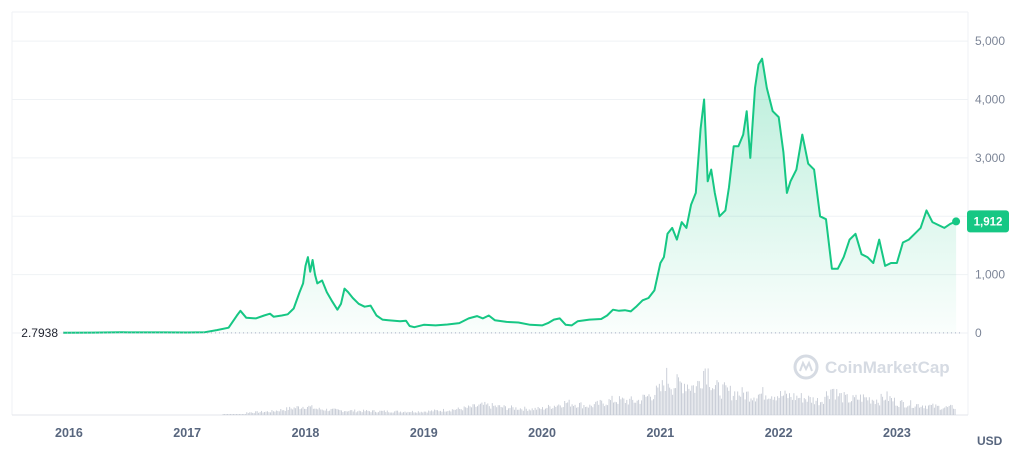 The image size is (1024, 459). I want to click on x-tick-label: 2018, so click(306, 433).